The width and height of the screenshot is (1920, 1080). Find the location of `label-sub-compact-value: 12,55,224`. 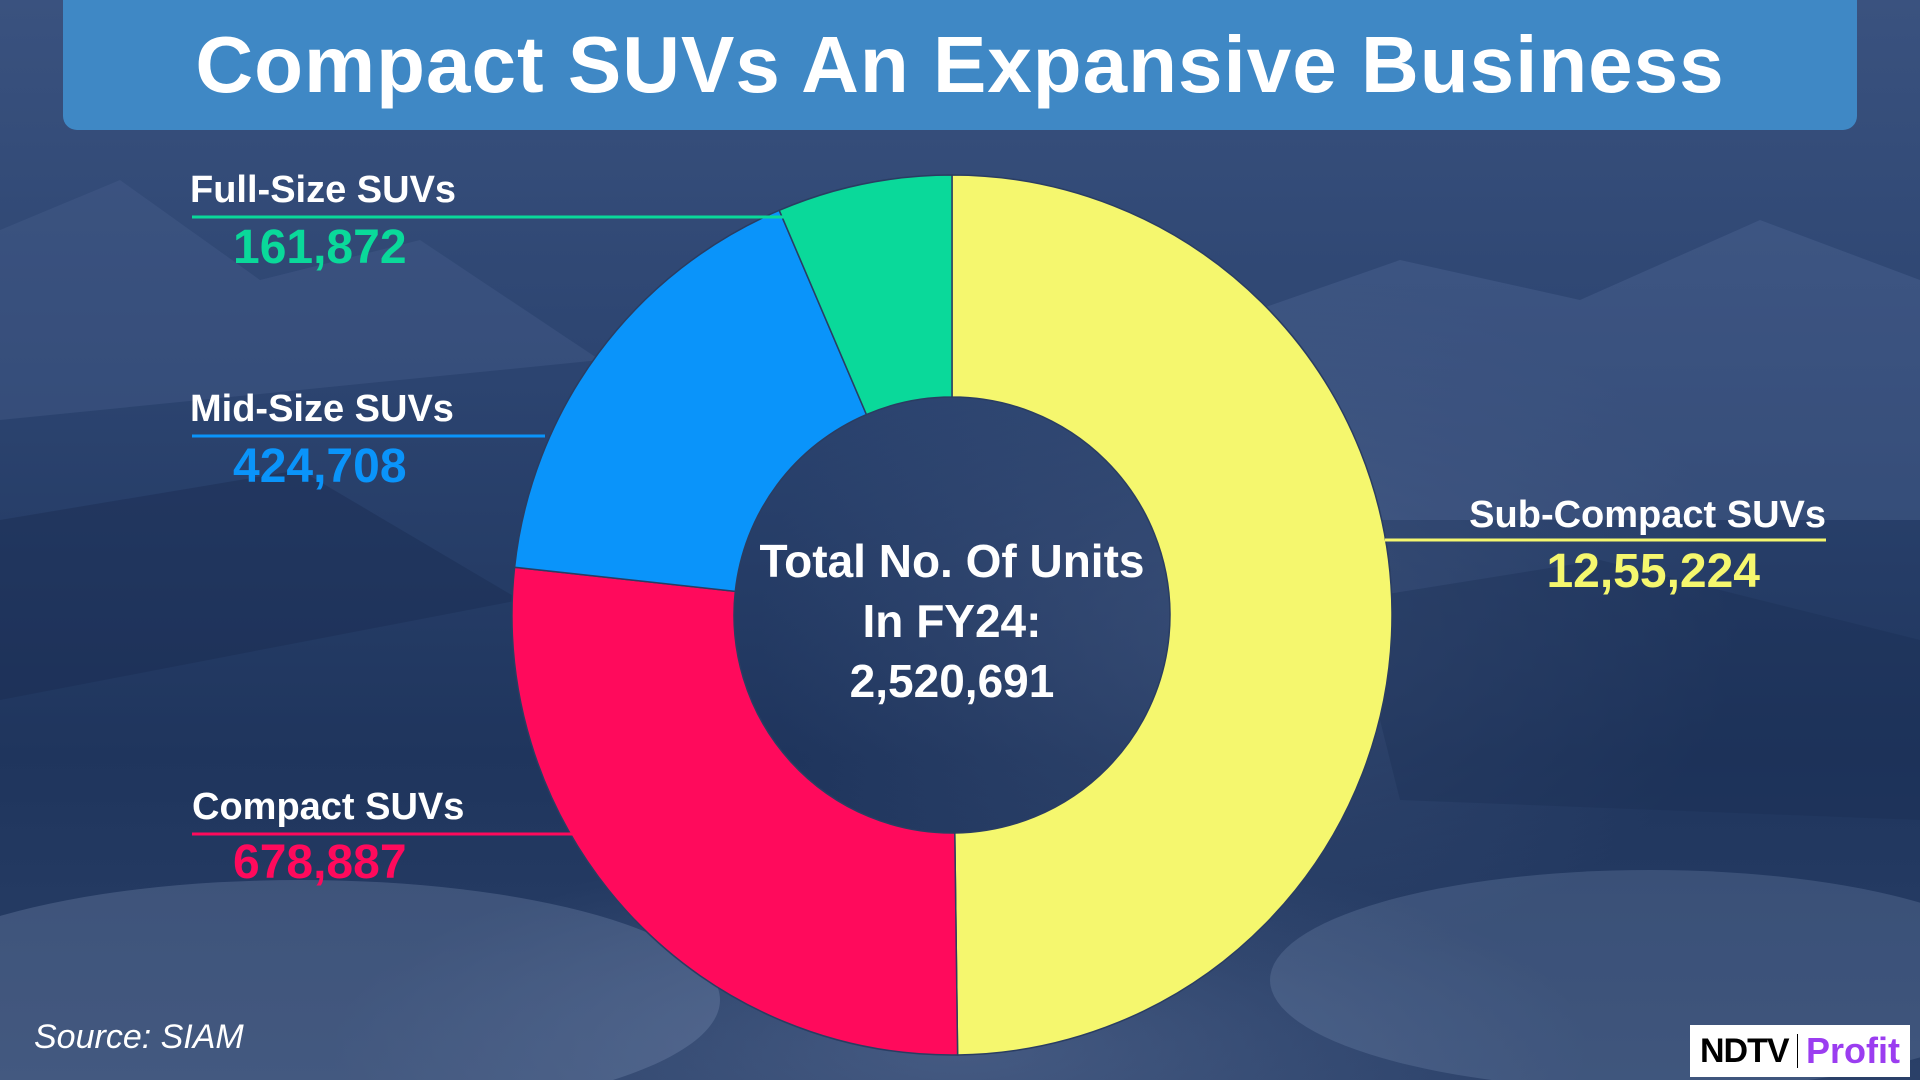

label-sub-compact-value: 12,55,224 is located at coordinates (1653, 571).